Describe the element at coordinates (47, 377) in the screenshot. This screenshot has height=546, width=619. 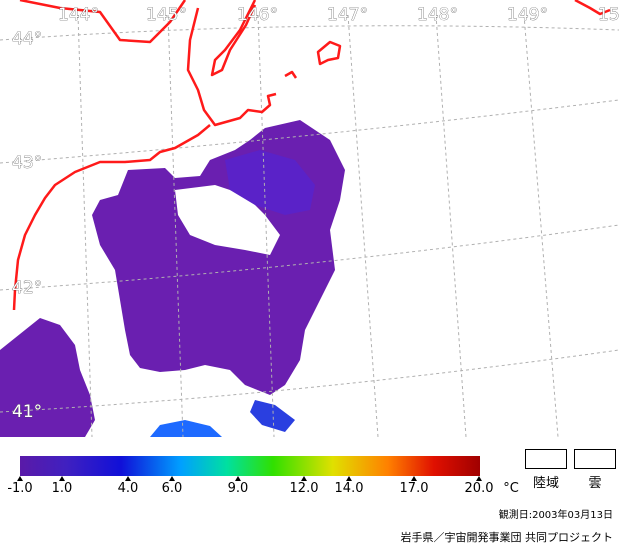
I see `sst-region-southwest` at that location.